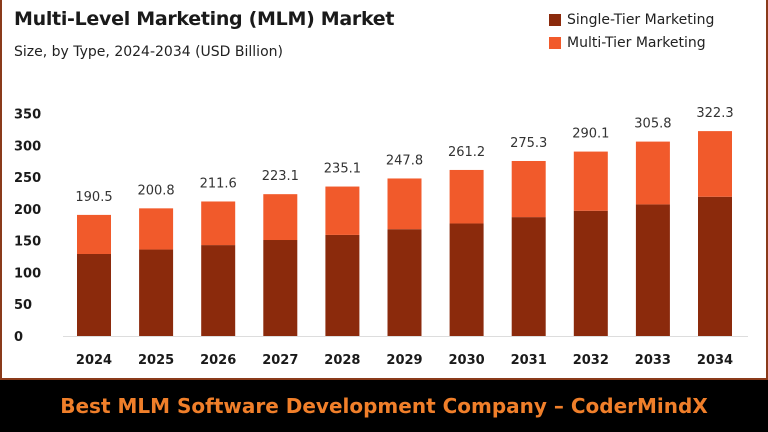 The width and height of the screenshot is (768, 432). Describe the element at coordinates (27, 210) in the screenshot. I see `y-tick-label: 200` at that location.